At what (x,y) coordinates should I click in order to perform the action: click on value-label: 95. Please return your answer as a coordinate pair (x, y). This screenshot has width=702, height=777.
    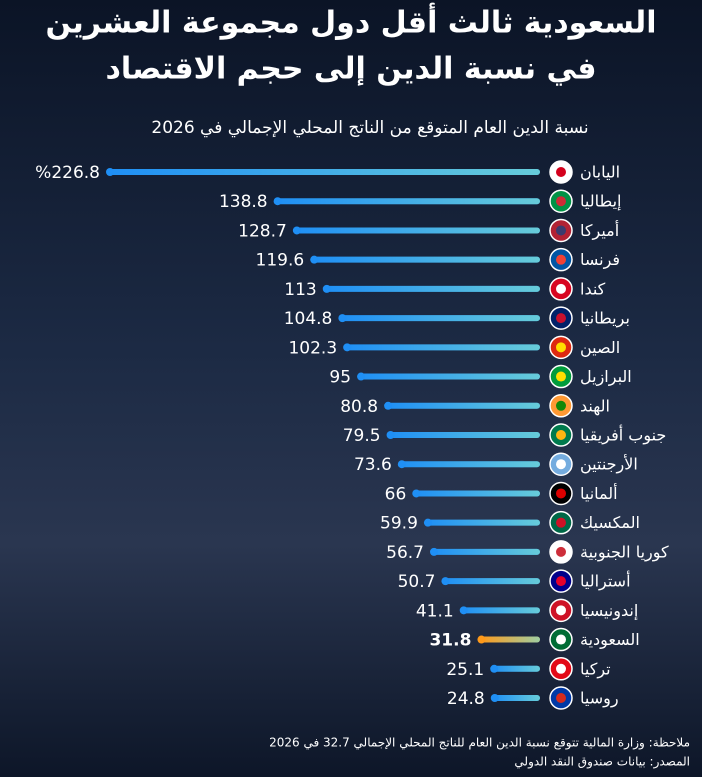
    Looking at the image, I should click on (340, 378).